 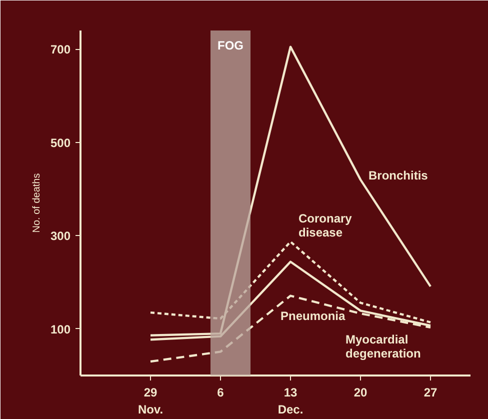 I want to click on x-tick-label: 20, so click(x=361, y=393).